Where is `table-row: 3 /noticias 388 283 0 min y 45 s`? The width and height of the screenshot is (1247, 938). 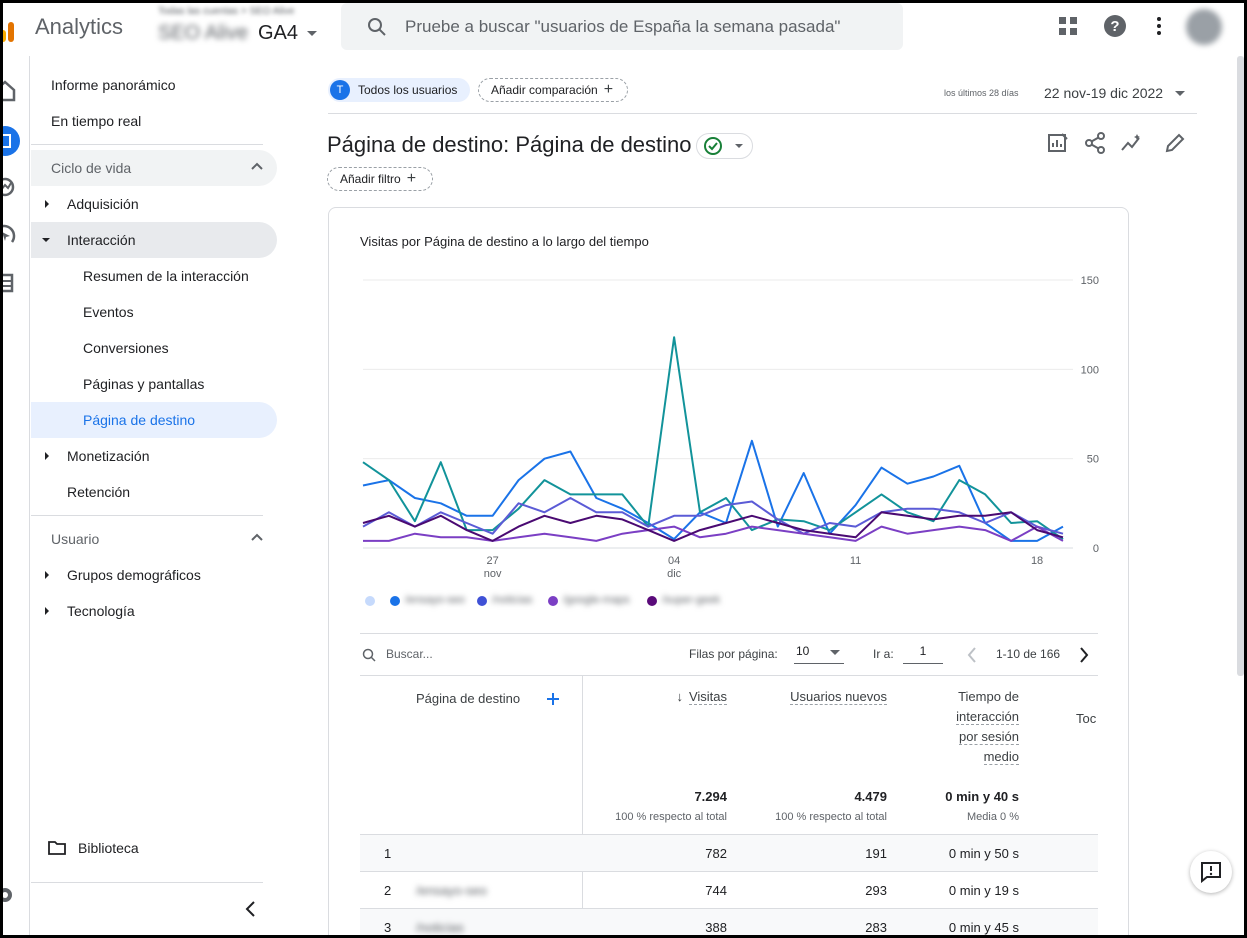
table-row: 3 /noticias 388 283 0 min y 45 s is located at coordinates (729, 923).